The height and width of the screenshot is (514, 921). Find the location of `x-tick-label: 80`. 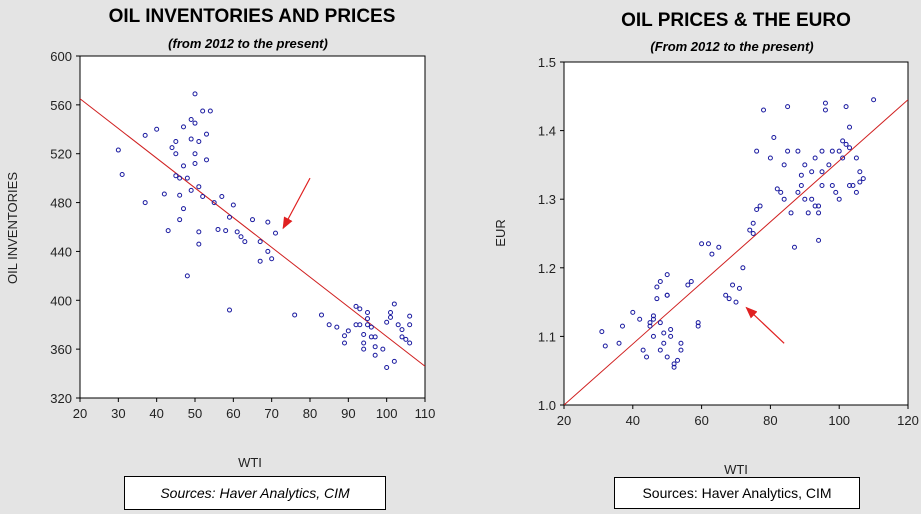

x-tick-label: 80 is located at coordinates (770, 420).